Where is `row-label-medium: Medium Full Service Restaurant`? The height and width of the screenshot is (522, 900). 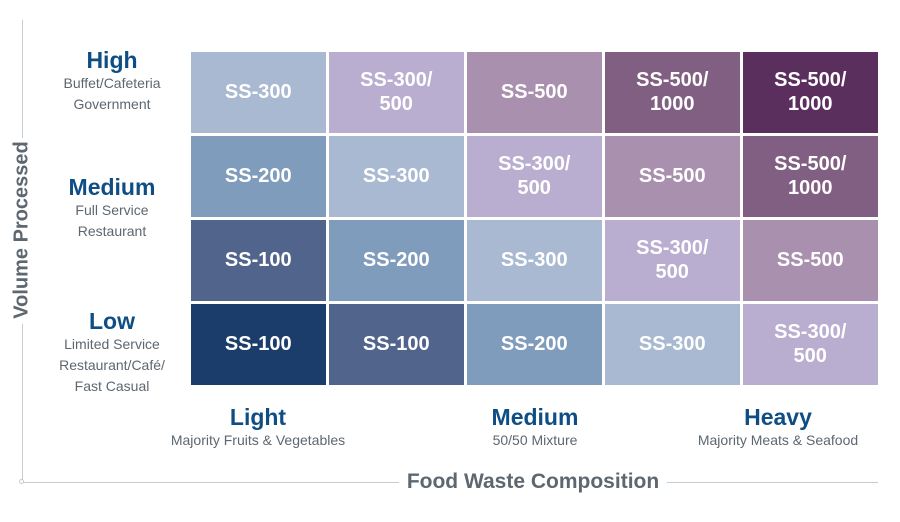
row-label-medium: Medium Full Service Restaurant is located at coordinates (112, 208).